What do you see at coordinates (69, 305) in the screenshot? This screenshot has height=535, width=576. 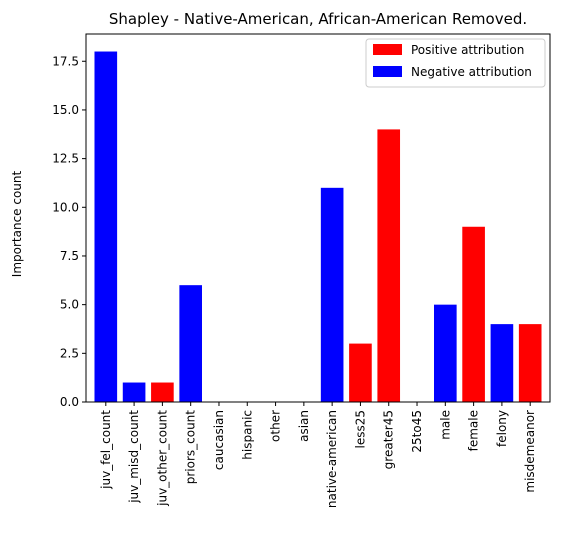 I see `y-tick-label: 5.0` at bounding box center [69, 305].